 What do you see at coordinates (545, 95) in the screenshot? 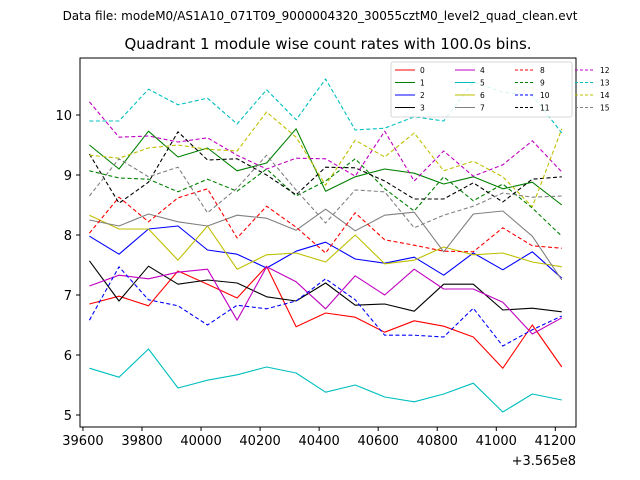
I see `legend-label-10: 10` at bounding box center [545, 95].